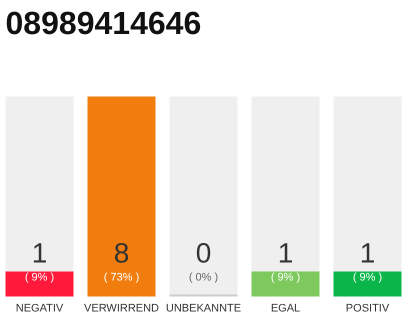 Image resolution: width=410 pixels, height=320 pixels. Describe the element at coordinates (40, 308) in the screenshot. I see `x-tick-label: NEGATIV` at that location.